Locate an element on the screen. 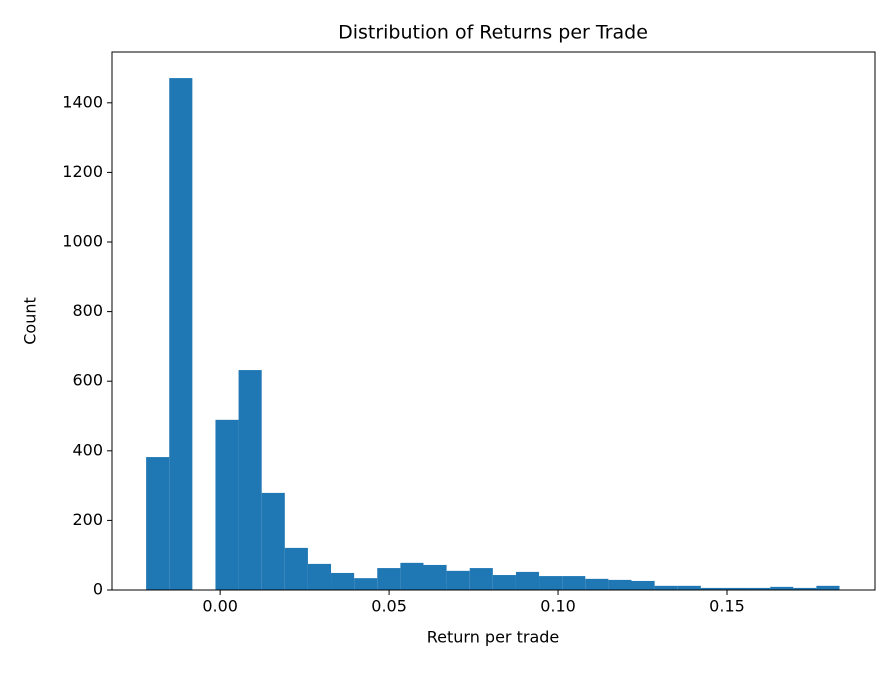  y-tick-label: 1200 is located at coordinates (82, 171).